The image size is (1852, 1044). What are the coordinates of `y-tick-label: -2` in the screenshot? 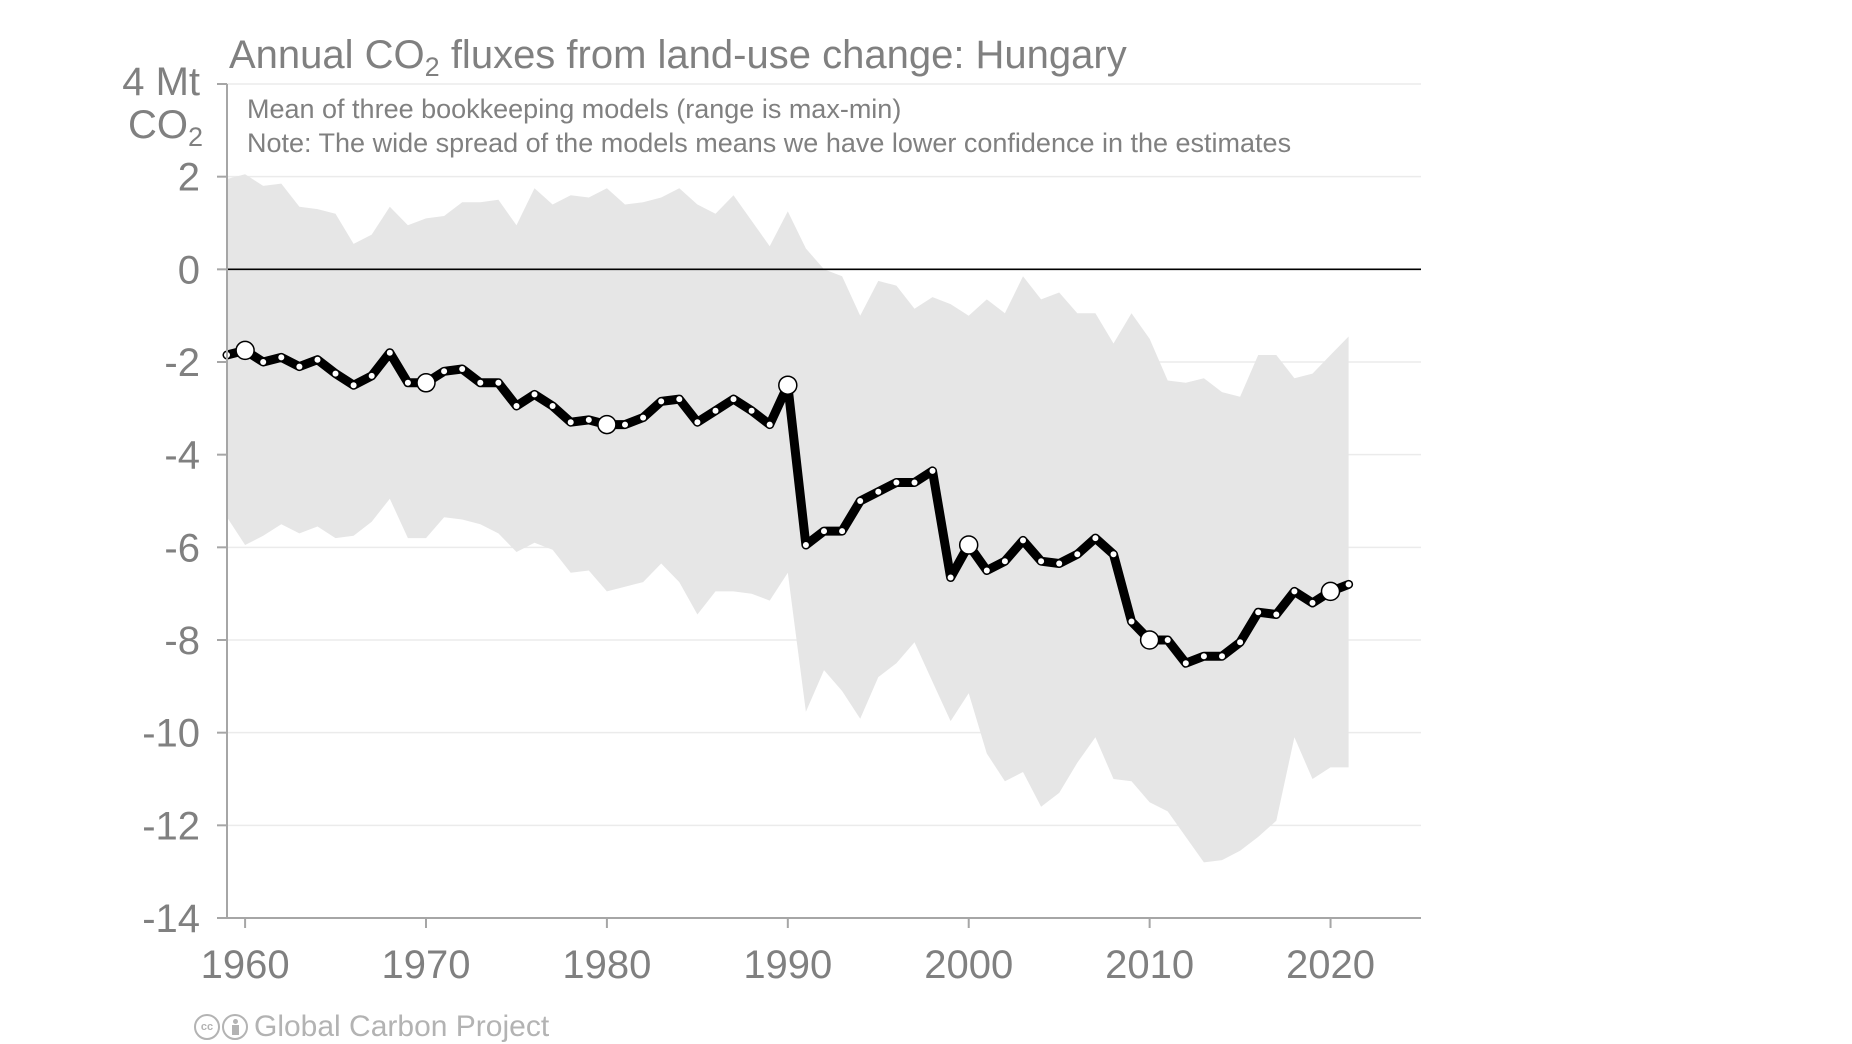 It's located at (182, 363).